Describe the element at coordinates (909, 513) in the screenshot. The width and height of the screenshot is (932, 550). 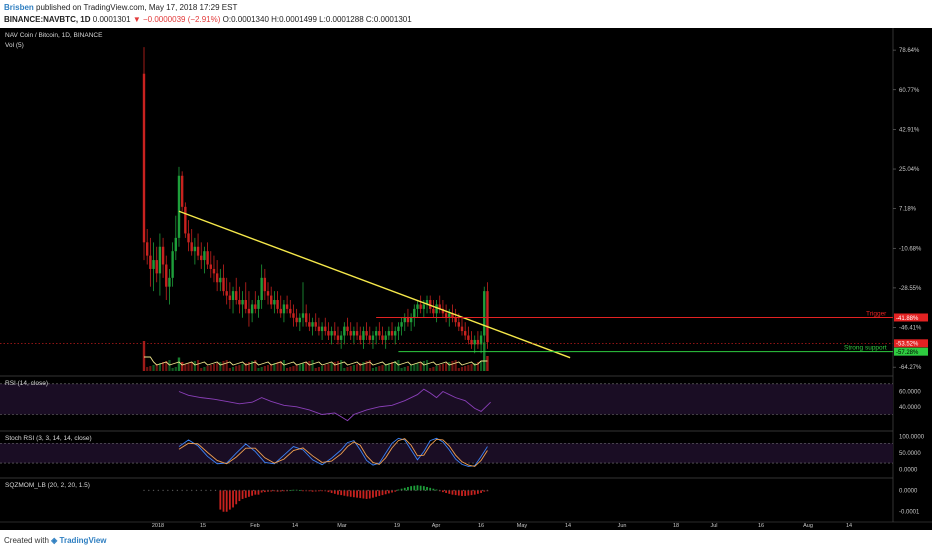
I see `sqzmom-y-label: -0.0001` at that location.